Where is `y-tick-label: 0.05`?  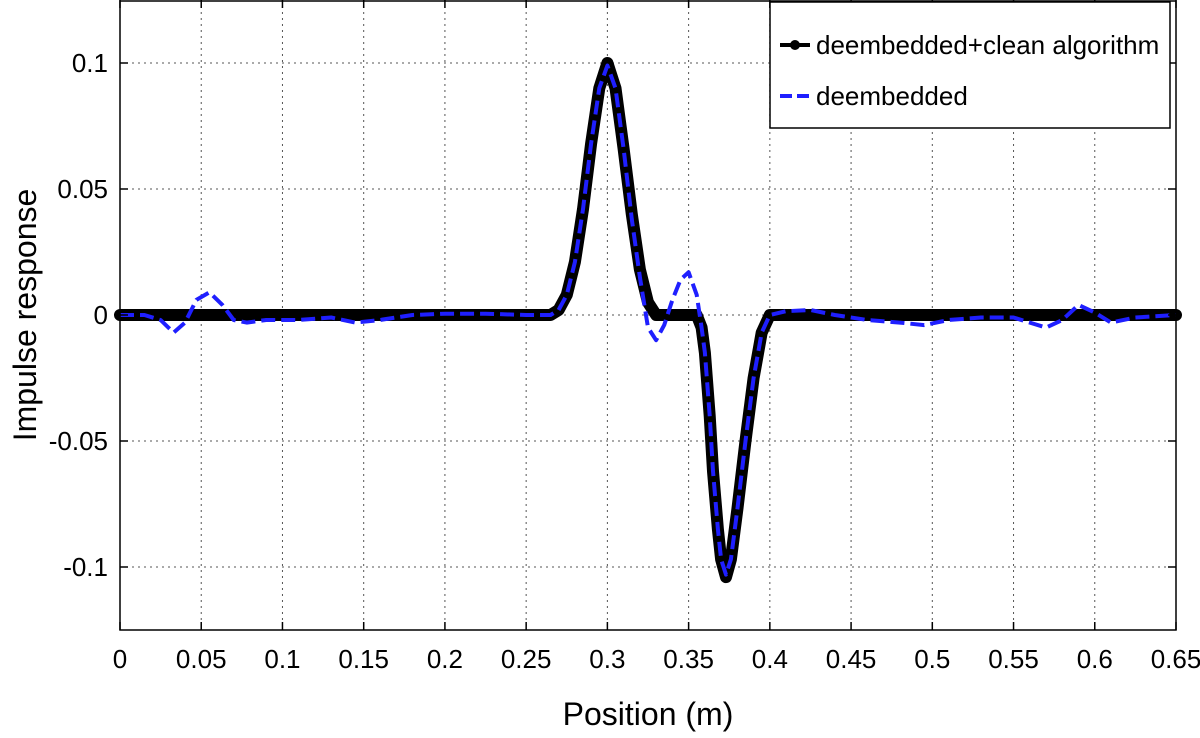
y-tick-label: 0.05 is located at coordinates (82, 189).